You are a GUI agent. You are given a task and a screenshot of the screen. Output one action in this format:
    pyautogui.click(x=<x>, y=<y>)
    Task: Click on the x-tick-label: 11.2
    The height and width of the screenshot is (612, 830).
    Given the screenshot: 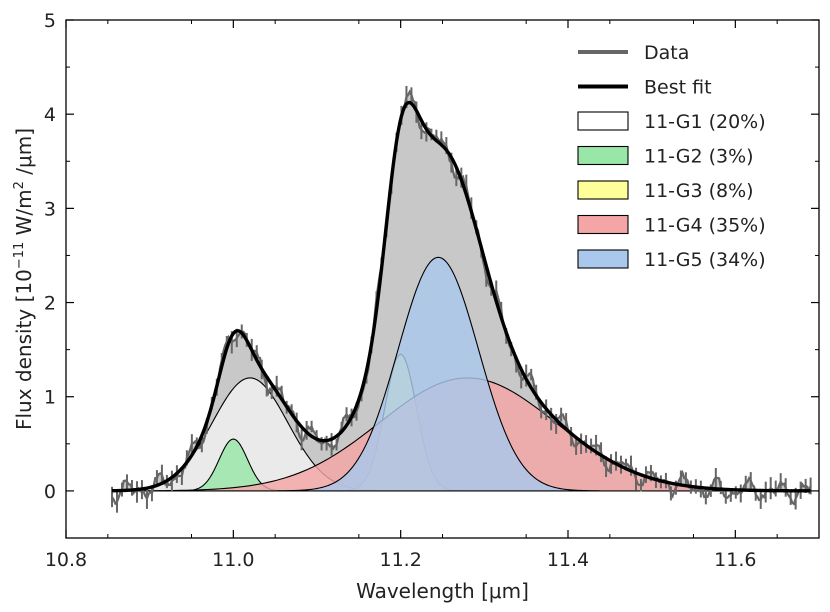 What is the action you would take?
    pyautogui.click(x=401, y=560)
    